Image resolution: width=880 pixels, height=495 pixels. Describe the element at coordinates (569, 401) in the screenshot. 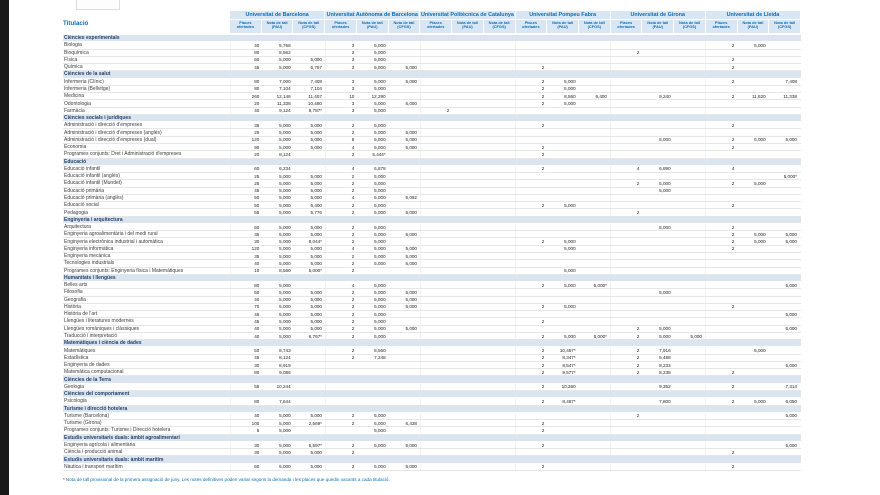

I see `nota-pau-cell: 8,467*` at that location.